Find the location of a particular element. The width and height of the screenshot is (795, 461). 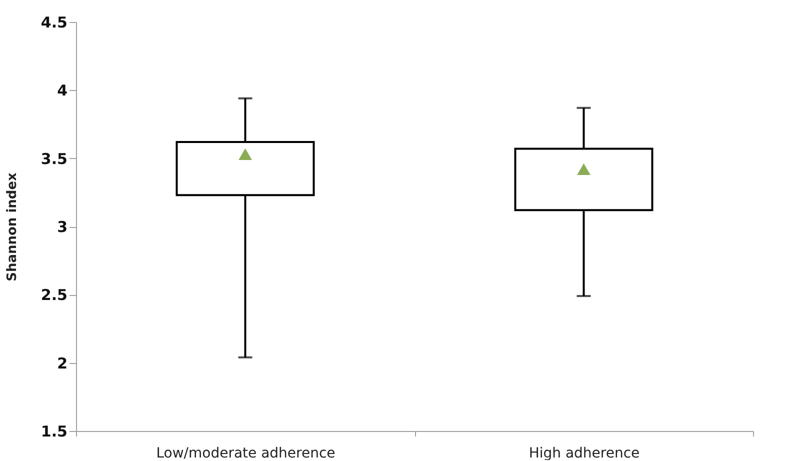

y-tick-label: 4 is located at coordinates (62, 91).